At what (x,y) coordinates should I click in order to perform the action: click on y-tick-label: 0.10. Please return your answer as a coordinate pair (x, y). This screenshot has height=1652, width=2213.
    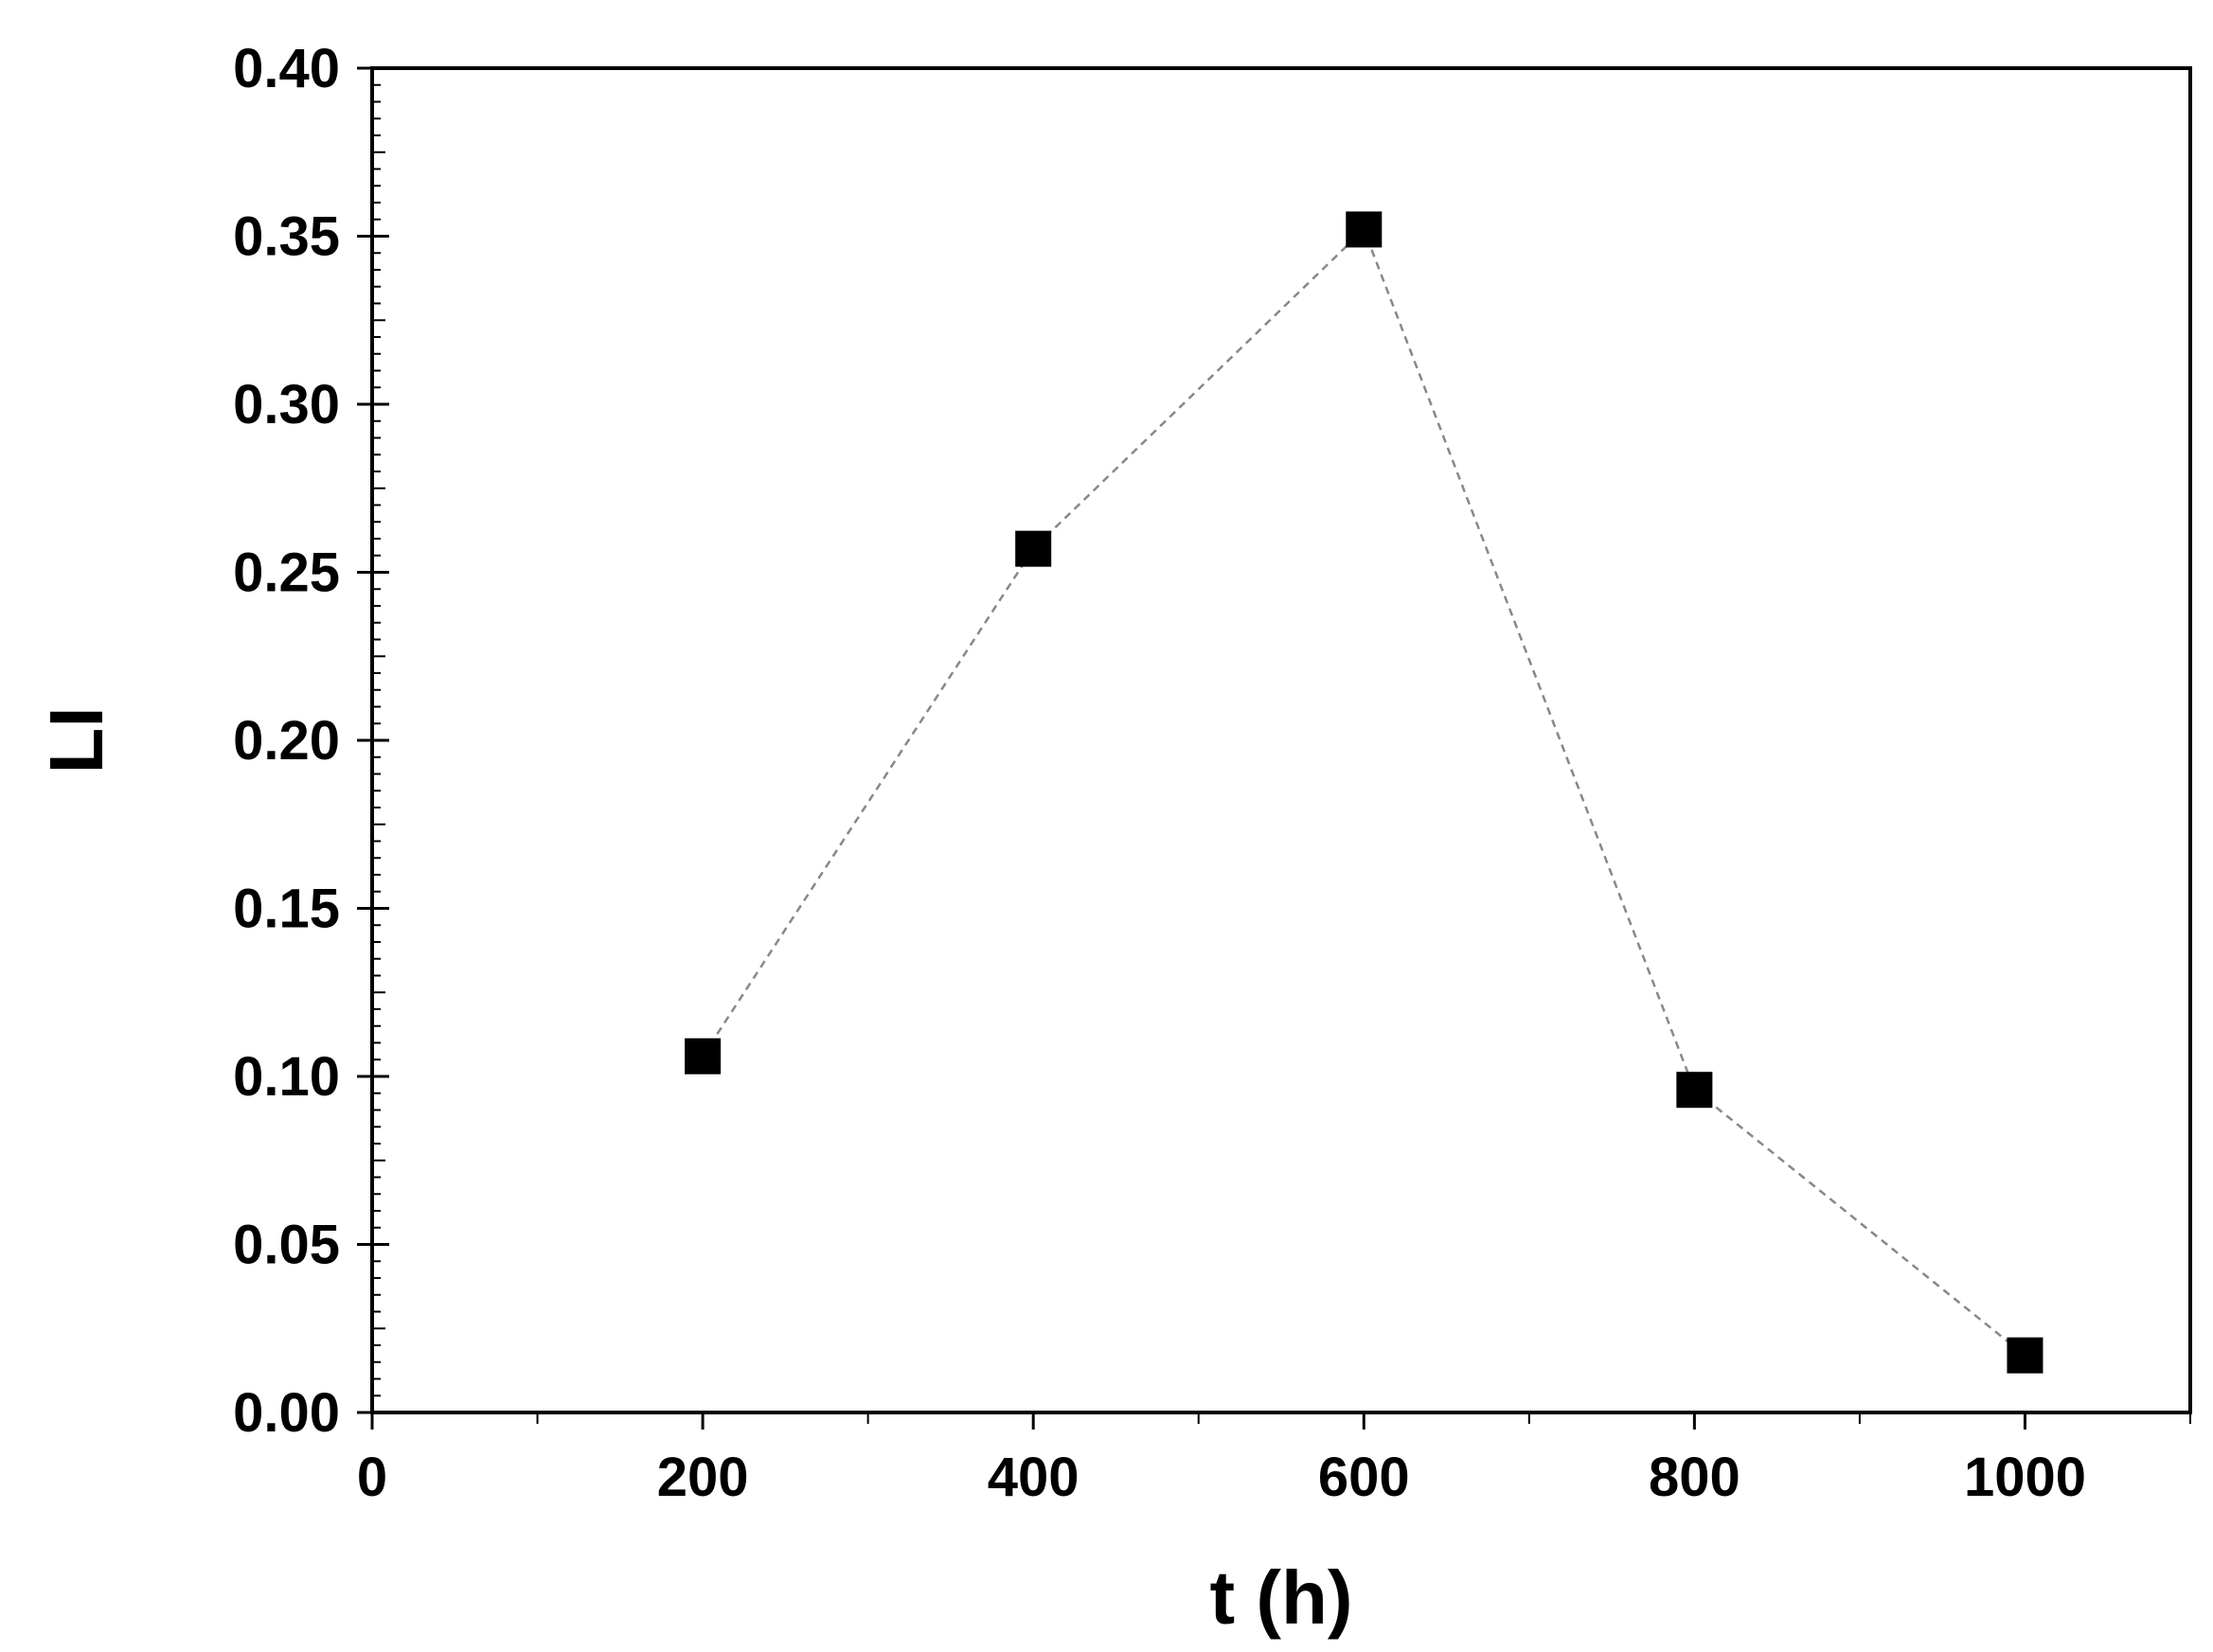
    Looking at the image, I should click on (286, 1077).